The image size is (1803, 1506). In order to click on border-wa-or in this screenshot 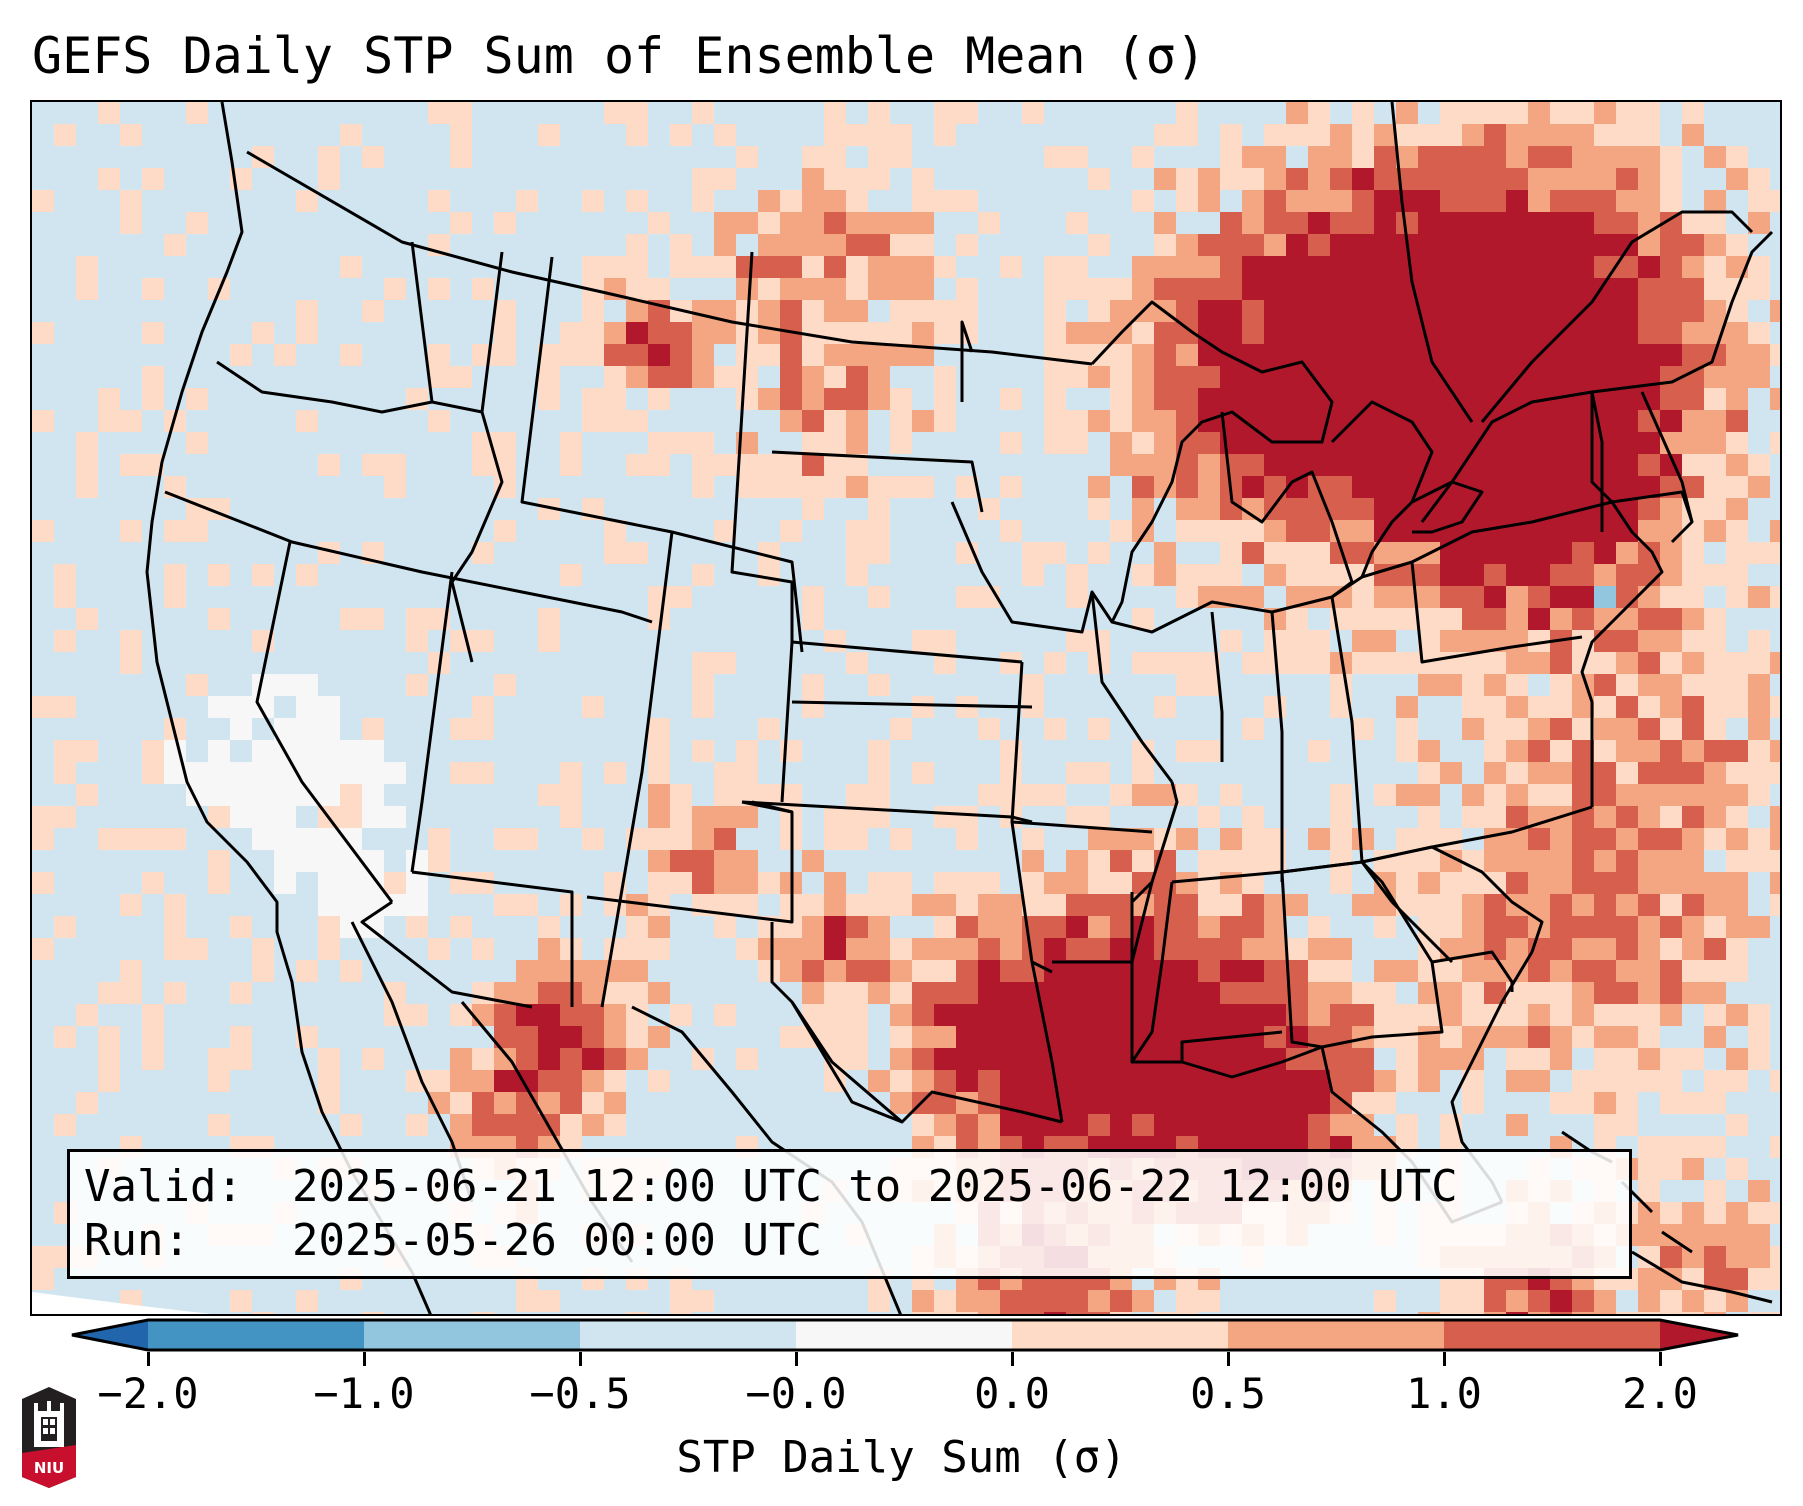, I will do `click(349, 387)`.